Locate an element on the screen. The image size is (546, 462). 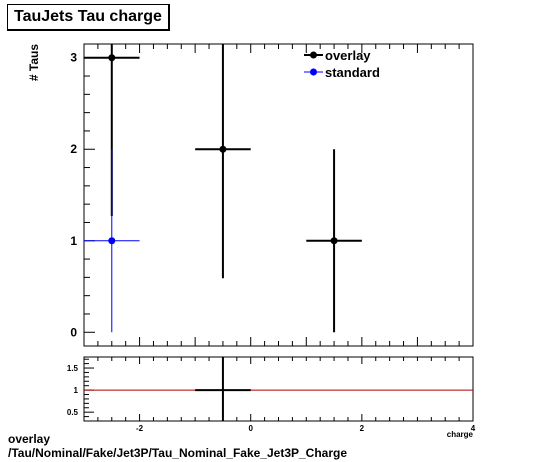
legend-marker-standard is located at coordinates (313, 72).